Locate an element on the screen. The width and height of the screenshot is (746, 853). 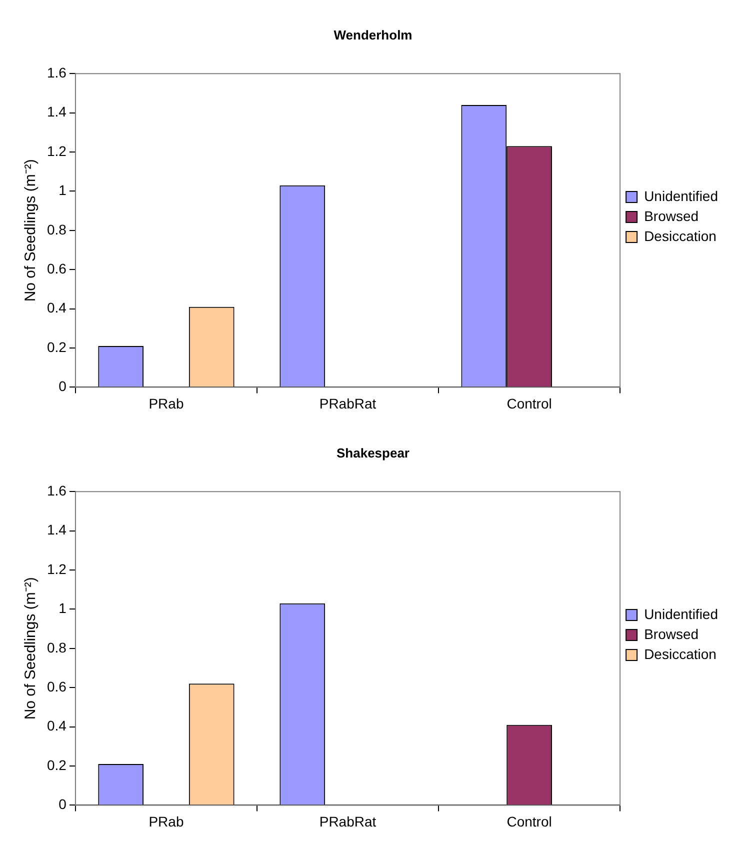
chart-title: Wenderholm is located at coordinates (373, 34).